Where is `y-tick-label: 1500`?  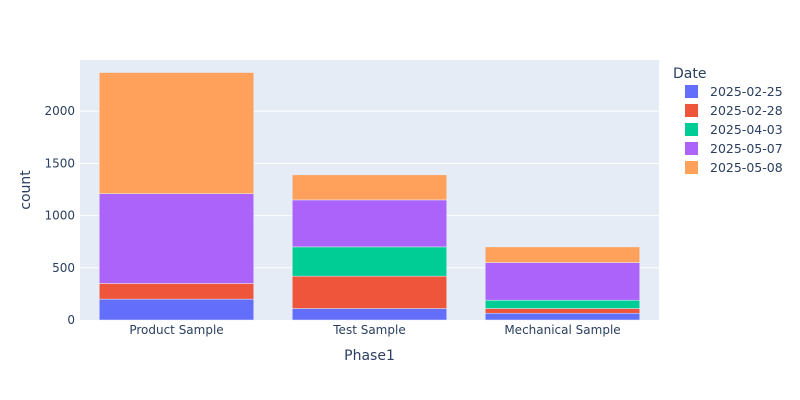
y-tick-label: 1500 is located at coordinates (59, 163).